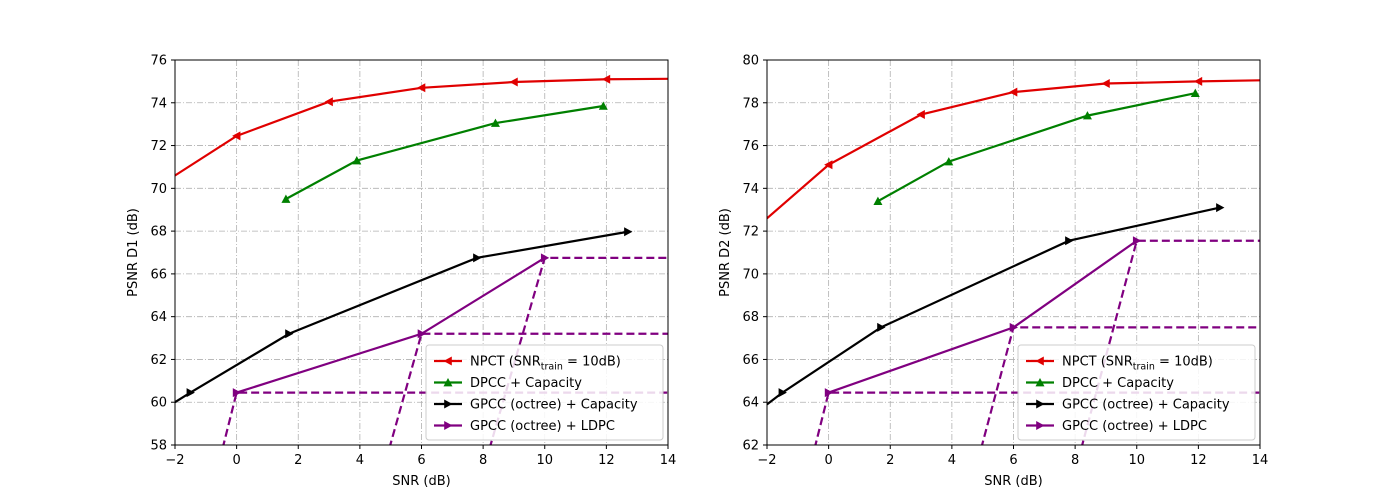 This screenshot has width=1400, height=500. Describe the element at coordinates (158, 446) in the screenshot. I see `y-tick-label: 58` at that location.